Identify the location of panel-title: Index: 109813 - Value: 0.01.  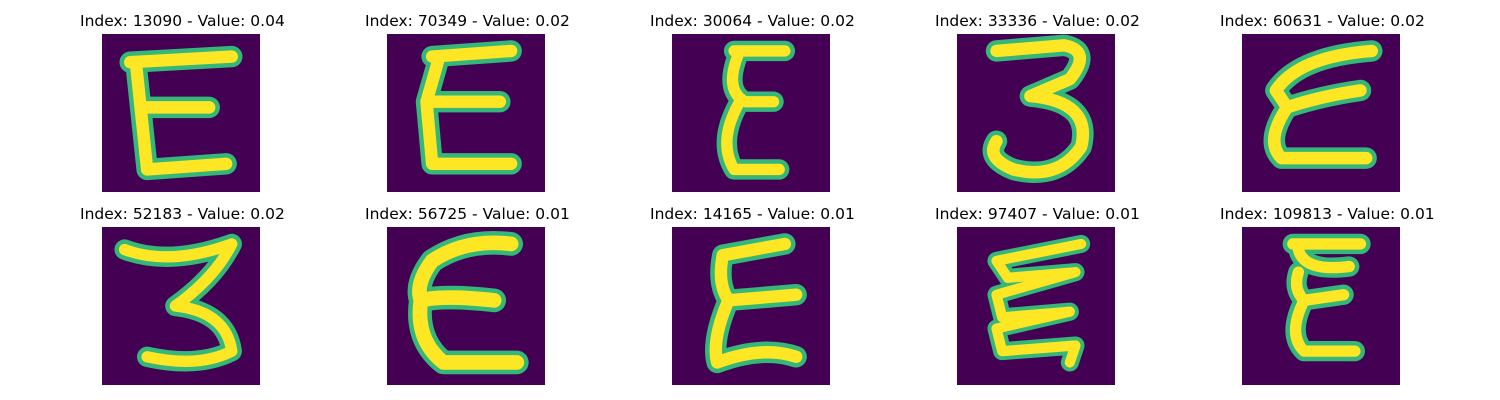
(1327, 214).